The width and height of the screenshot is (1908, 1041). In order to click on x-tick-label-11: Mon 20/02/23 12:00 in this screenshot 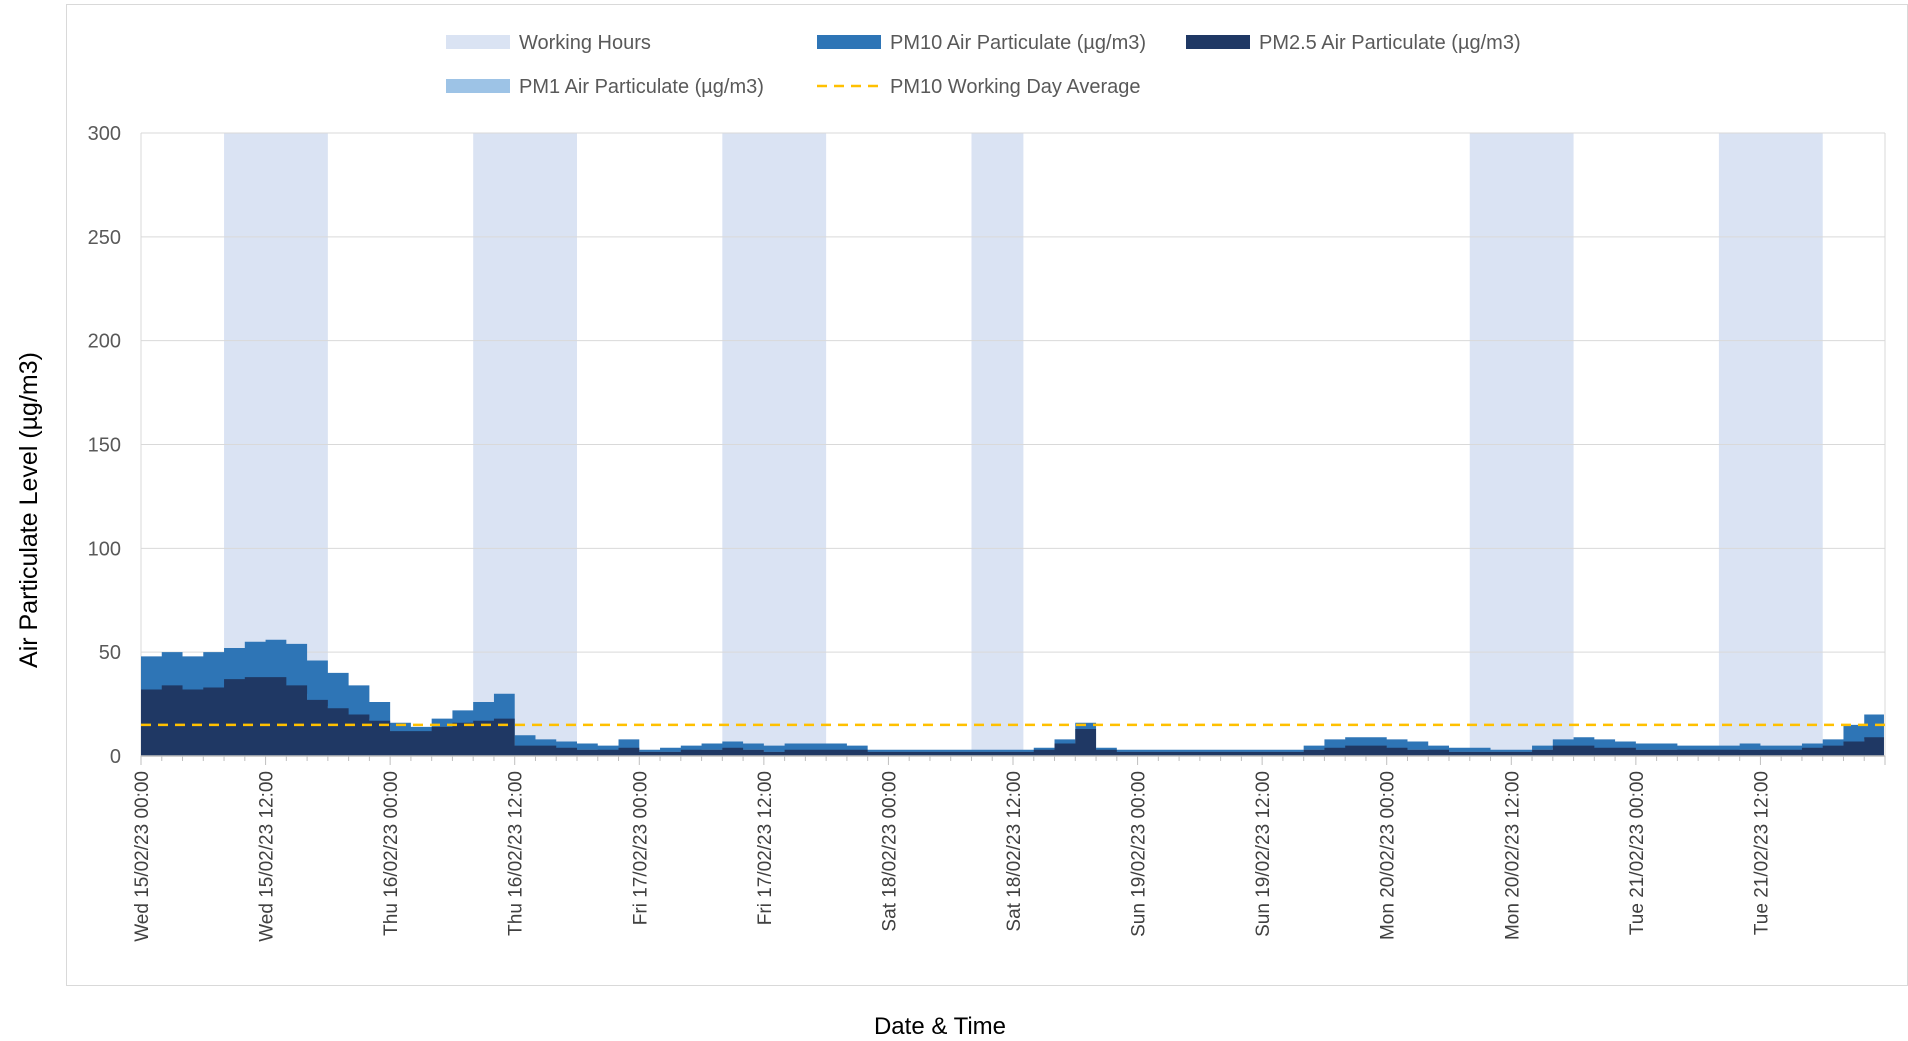, I will do `click(1512, 855)`.